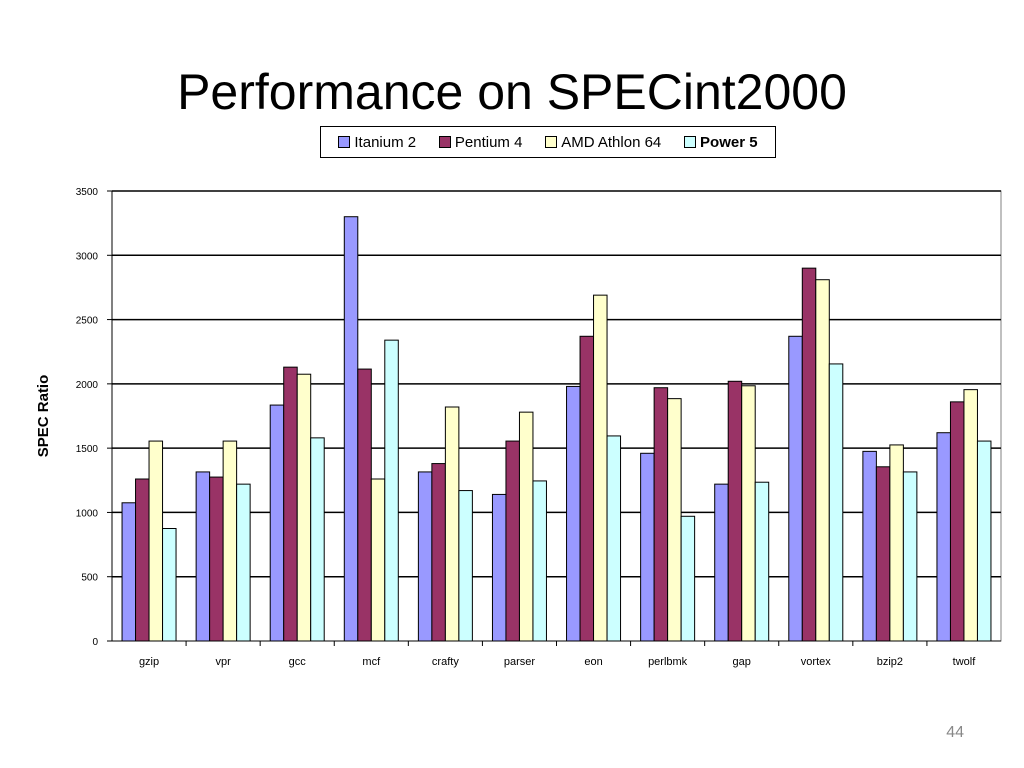 This screenshot has height=768, width=1024. Describe the element at coordinates (129, 572) in the screenshot. I see `bar-itanium-2-gzip` at that location.